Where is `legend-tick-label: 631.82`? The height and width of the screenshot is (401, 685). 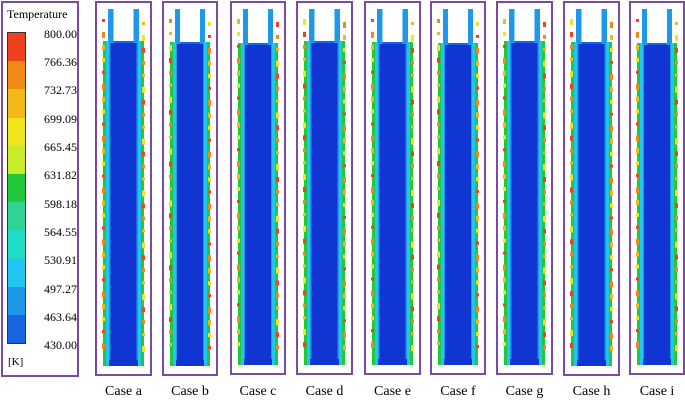 legend-tick-label: 631.82 is located at coordinates (60, 175).